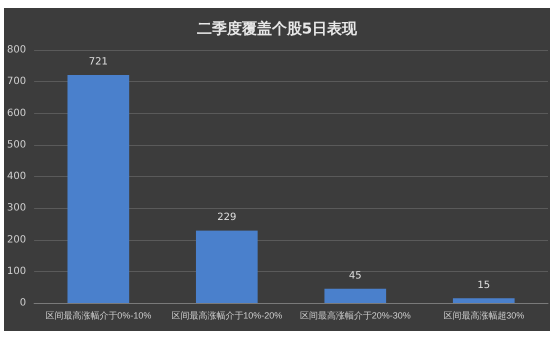  Describe the element at coordinates (16, 82) in the screenshot. I see `y-tick-label: 700` at that location.